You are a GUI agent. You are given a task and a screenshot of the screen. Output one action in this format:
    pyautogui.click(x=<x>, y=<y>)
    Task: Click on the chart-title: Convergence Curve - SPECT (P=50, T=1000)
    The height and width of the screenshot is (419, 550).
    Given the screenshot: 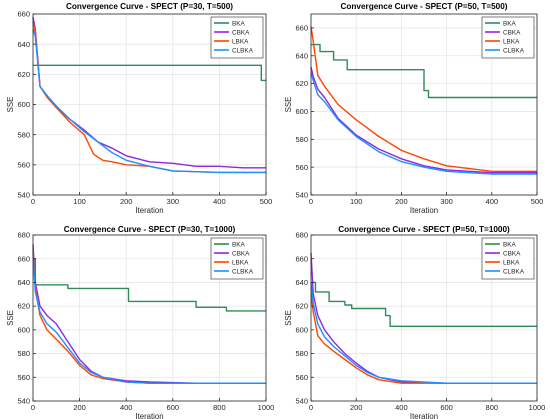 What is the action you would take?
    pyautogui.click(x=424, y=229)
    